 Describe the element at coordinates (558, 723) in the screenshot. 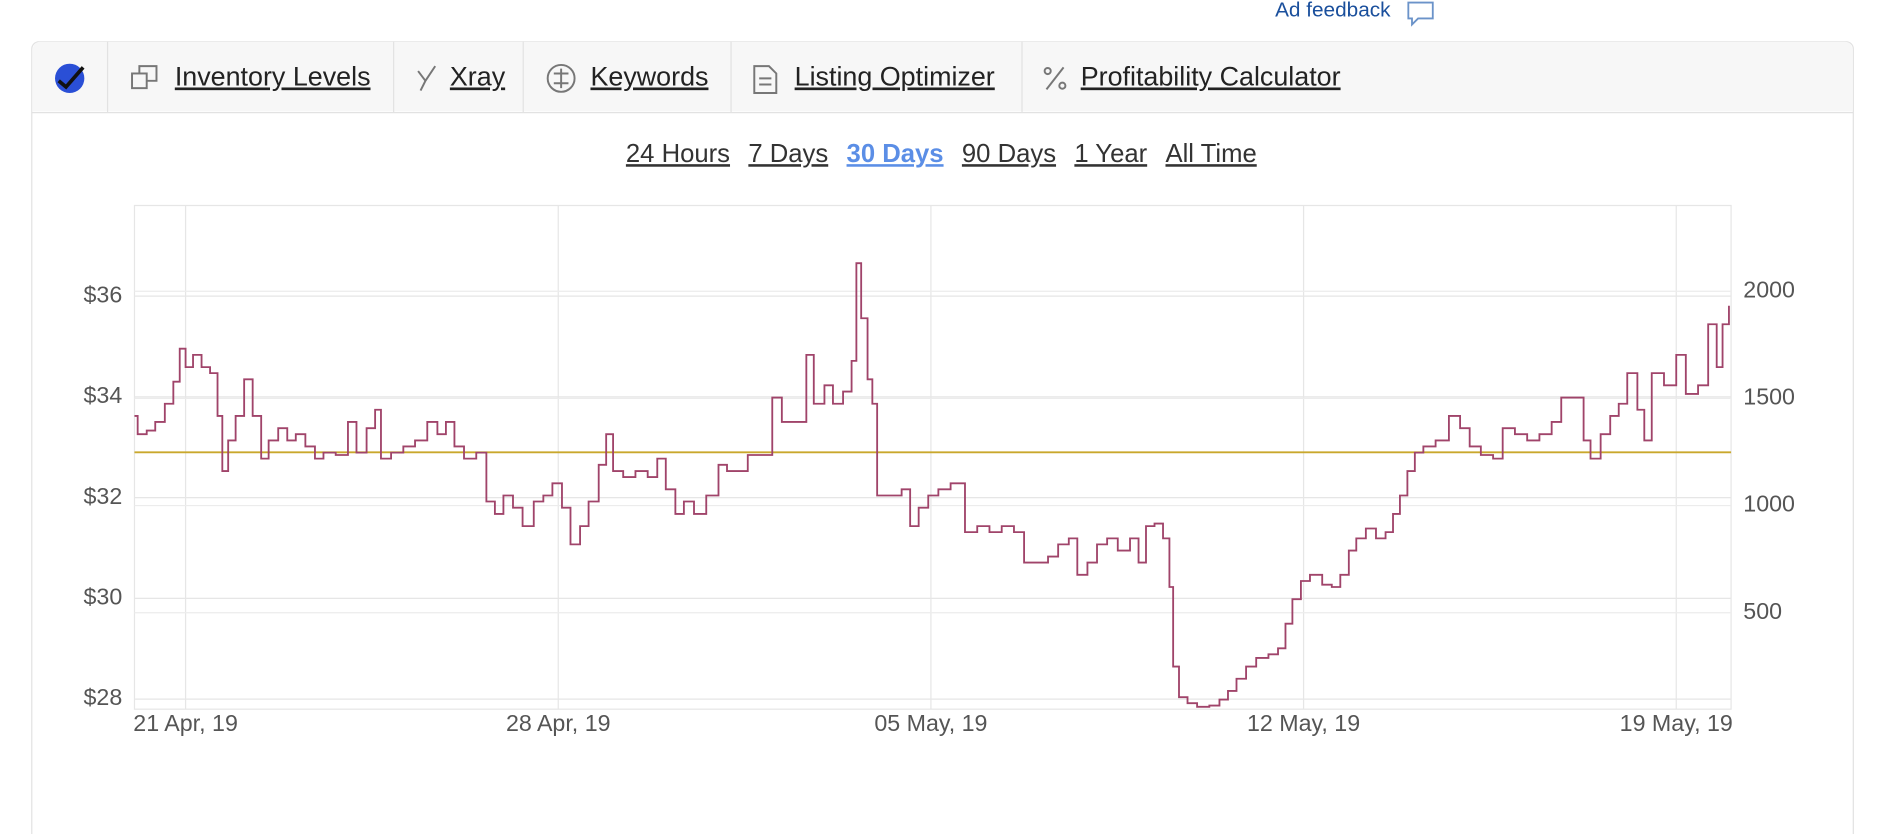

I see `x-tick-label: 28 Apr, 19` at that location.